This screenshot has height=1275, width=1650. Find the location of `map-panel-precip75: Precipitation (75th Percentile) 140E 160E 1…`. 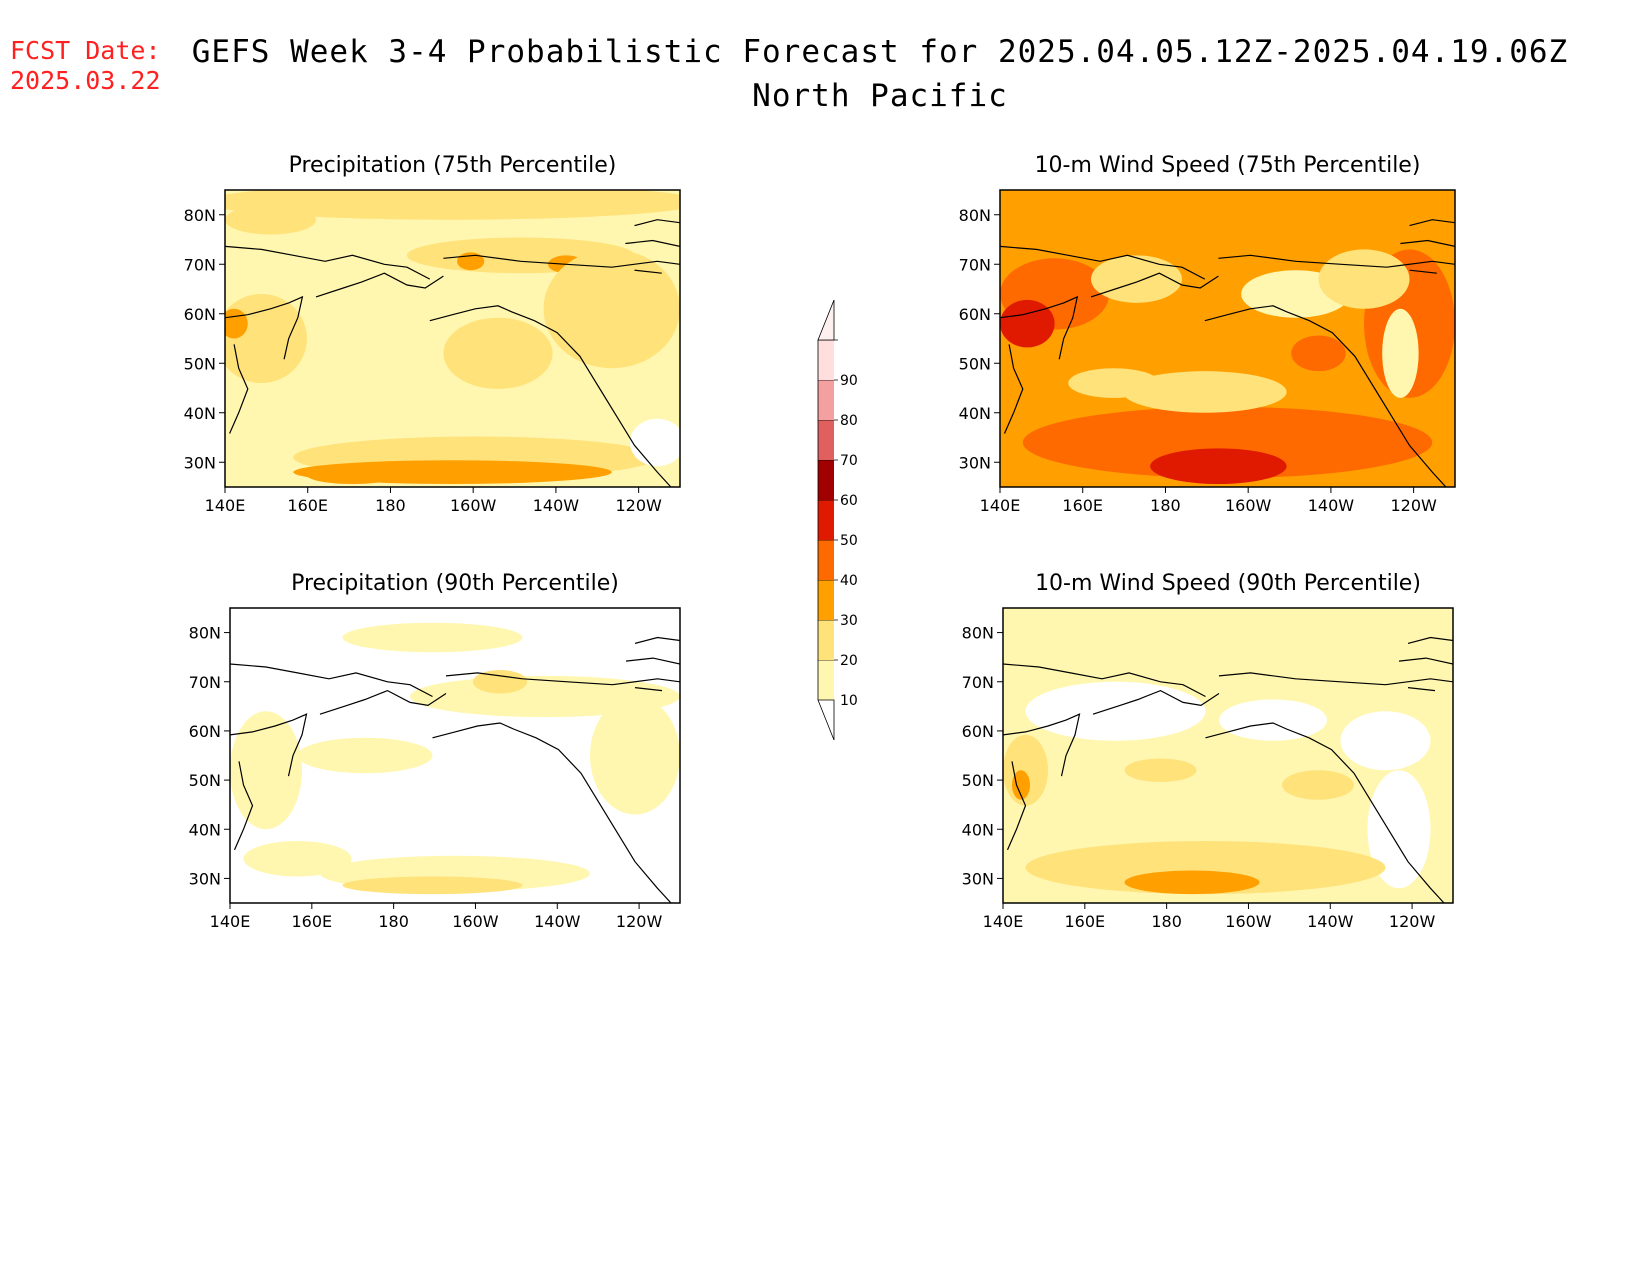

map-panel-precip75: Precipitation (75th Percentile) 140E 160E 1… is located at coordinates (432, 334).